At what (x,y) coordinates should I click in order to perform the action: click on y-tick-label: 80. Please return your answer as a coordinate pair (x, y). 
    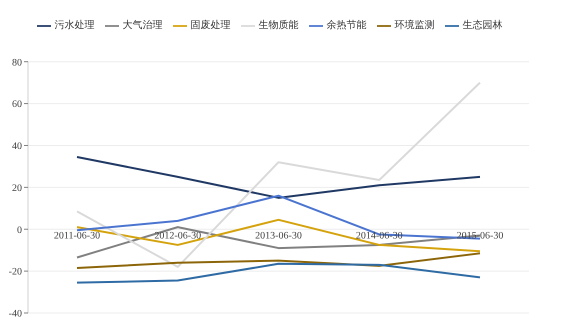
    Looking at the image, I should click on (17, 62).